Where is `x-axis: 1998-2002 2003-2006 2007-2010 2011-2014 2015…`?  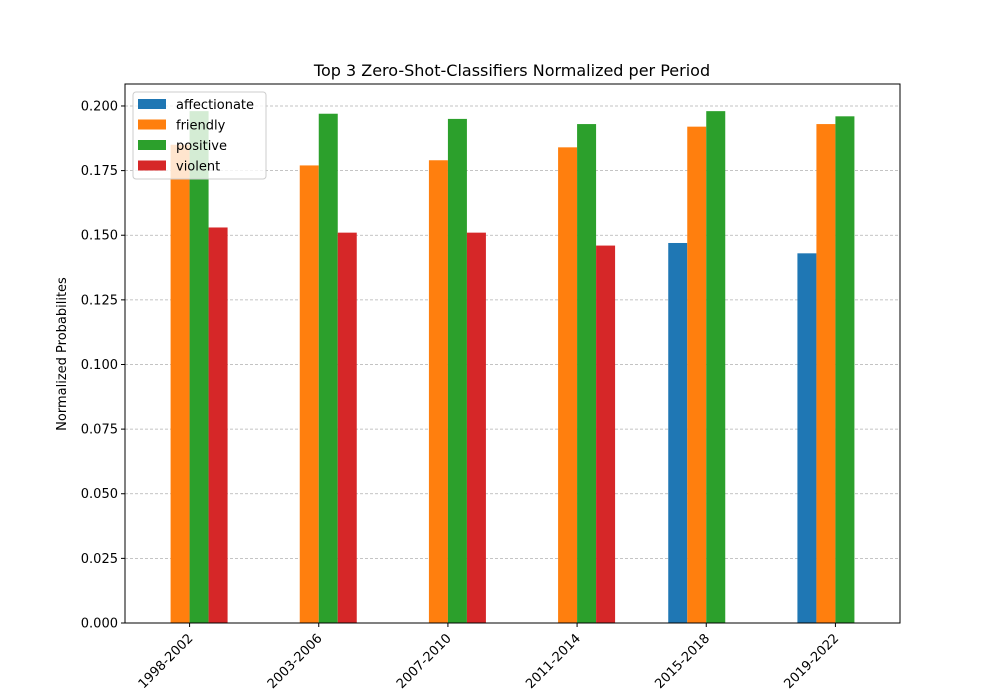
x-axis: 1998-2002 2003-2006 2007-2010 2011-2014 2015… is located at coordinates (489, 657).